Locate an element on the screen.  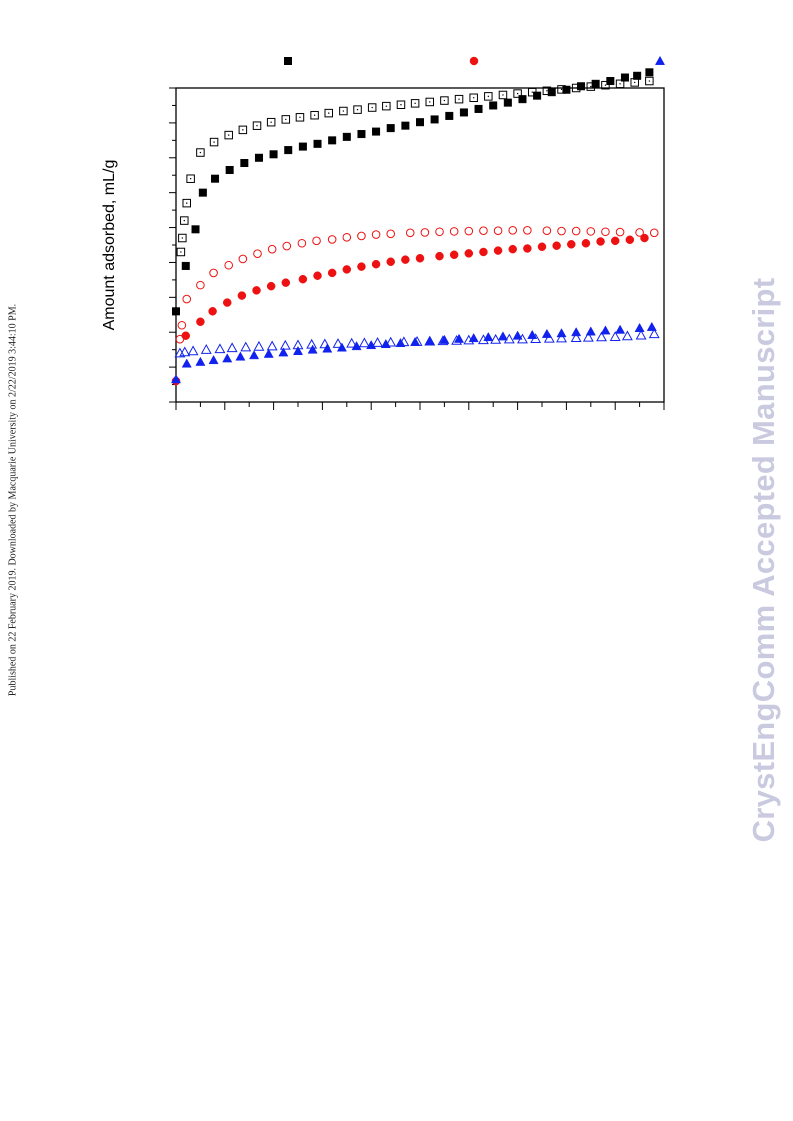
legend-marker is located at coordinates (288, 61).